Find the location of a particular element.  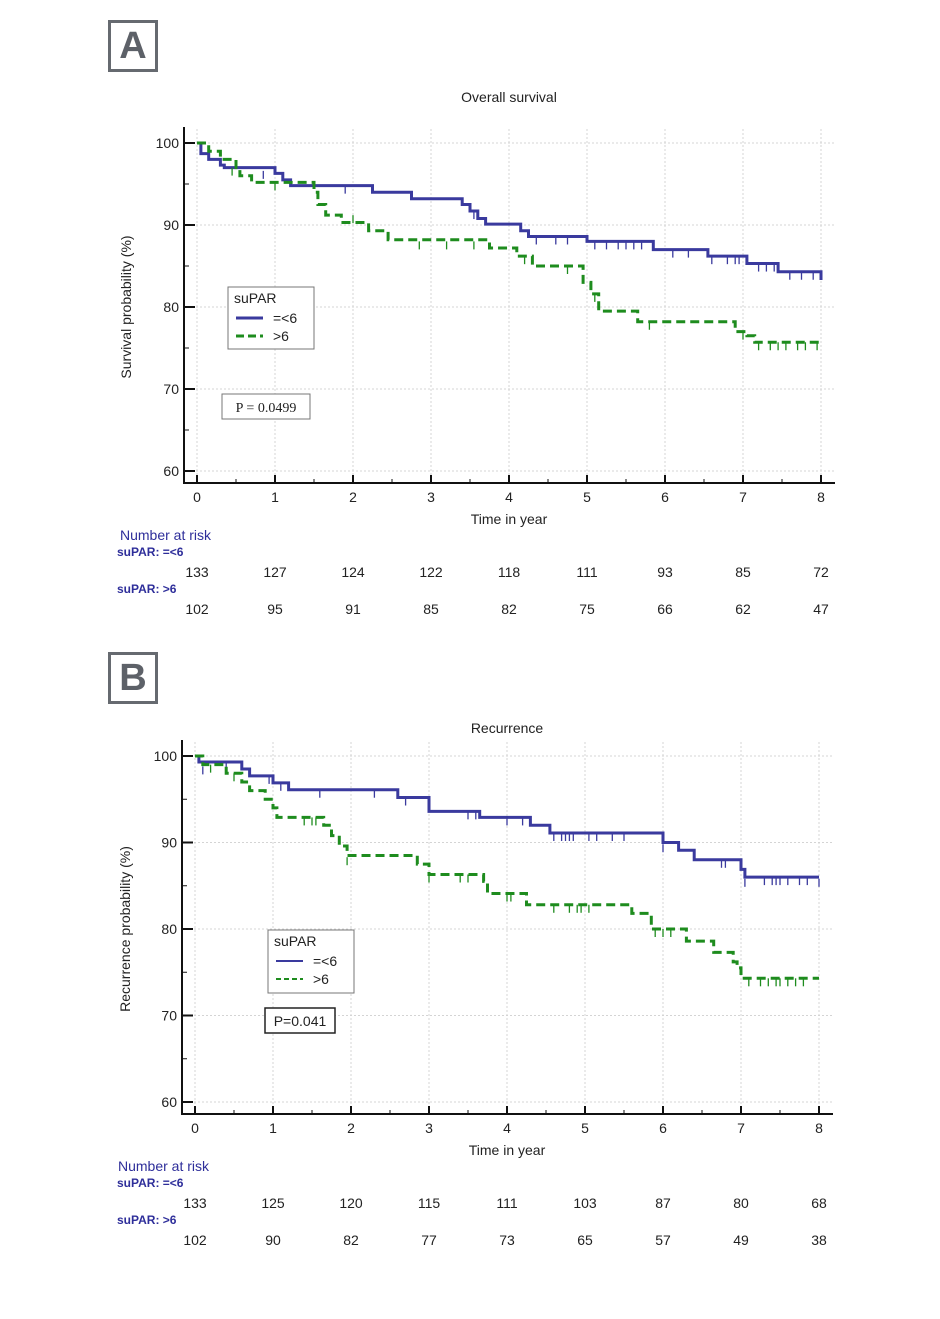

legend-title-a: suPAR is located at coordinates (255, 298).